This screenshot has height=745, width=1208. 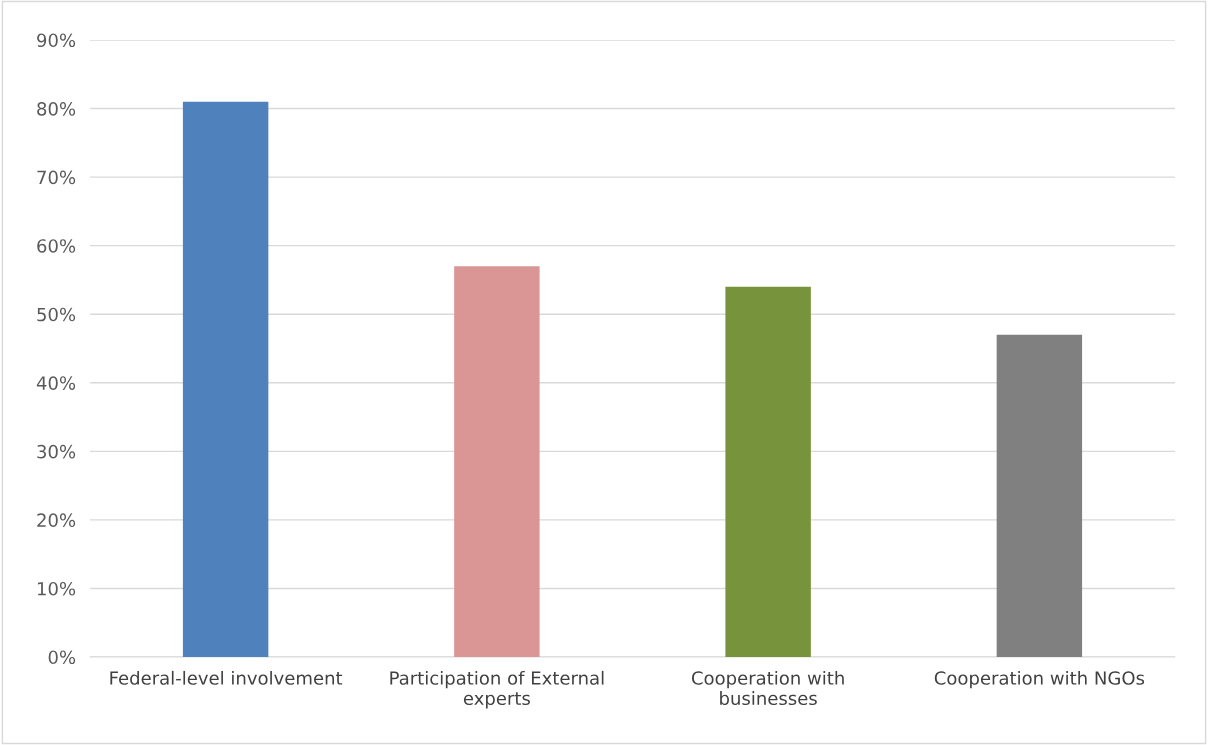 I want to click on y-tick-label: 50%, so click(x=56, y=314).